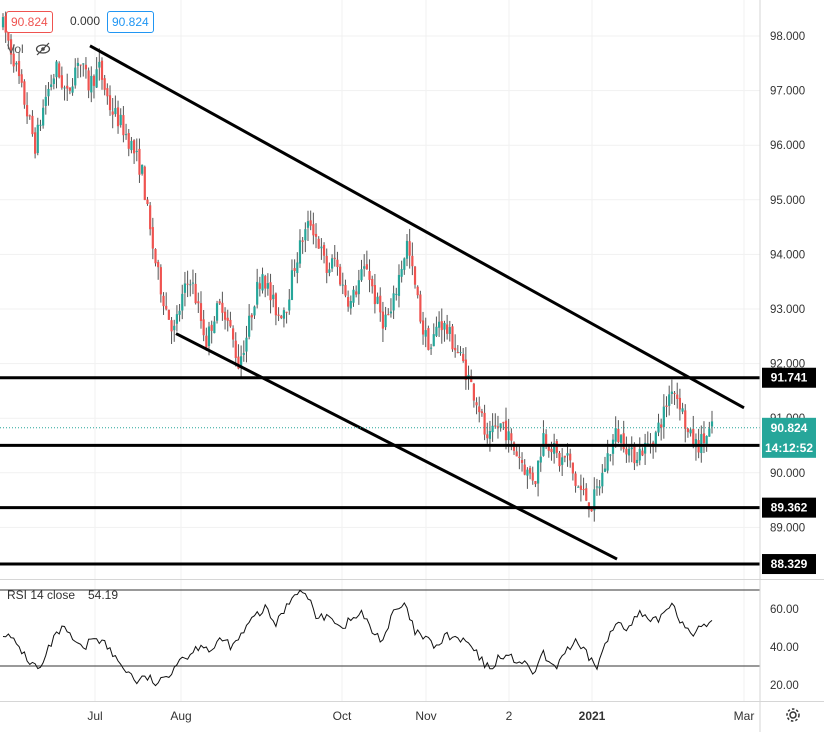 This screenshot has width=824, height=732. What do you see at coordinates (784, 686) in the screenshot?
I see `rsi-tick-label: 20.00` at bounding box center [784, 686].